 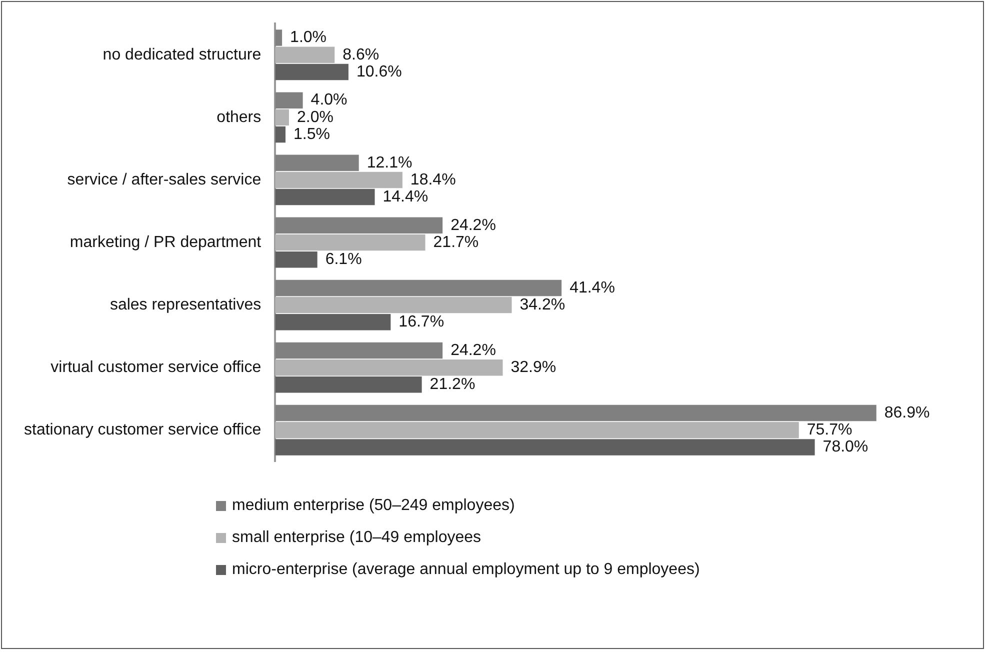 I want to click on data-label: 21.7%, so click(x=456, y=242).